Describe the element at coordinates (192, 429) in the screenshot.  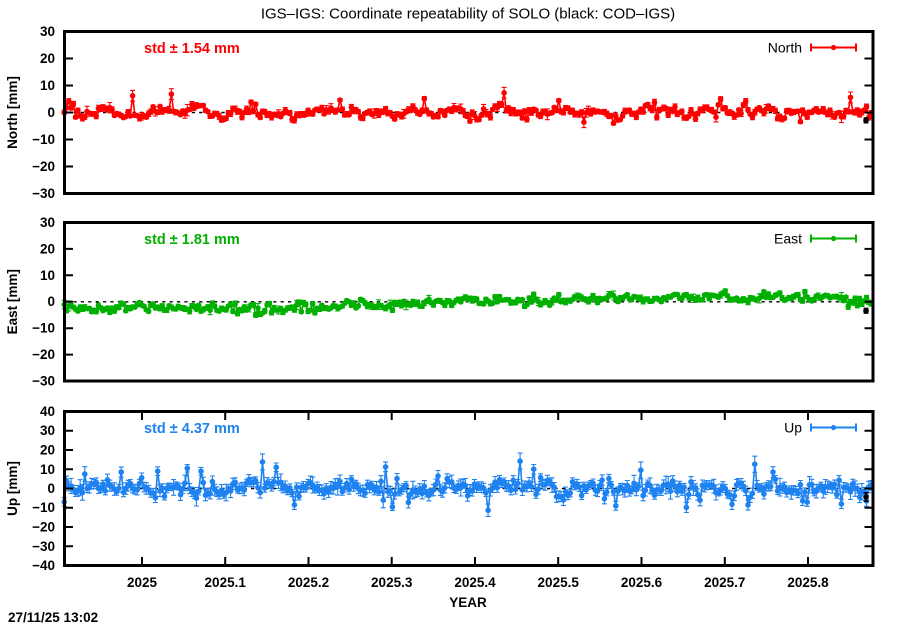
I see `svg-text: std ± 4.37 mm` at that location.